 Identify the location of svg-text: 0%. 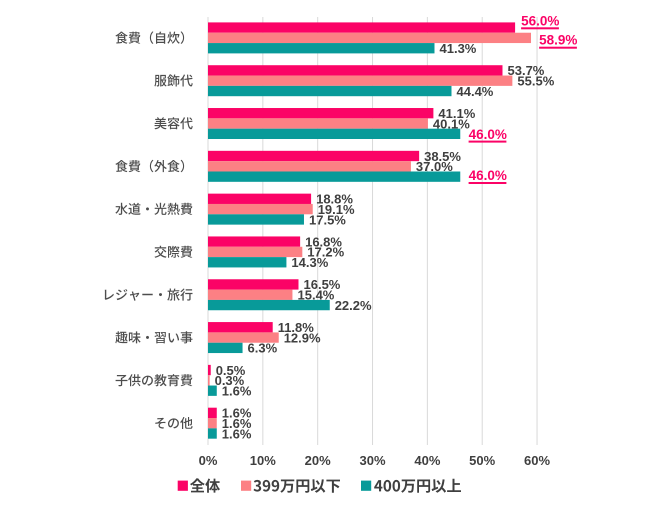
(208, 460).